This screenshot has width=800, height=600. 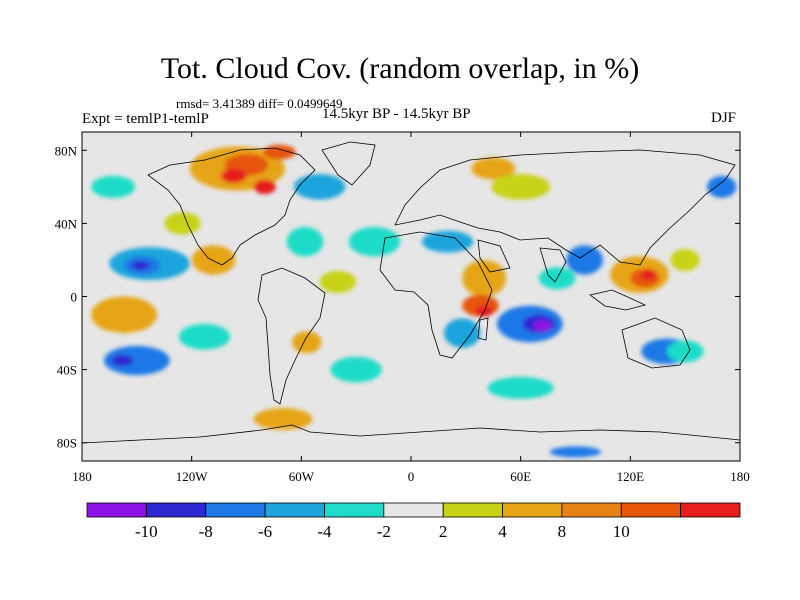 What do you see at coordinates (436, 295) in the screenshot?
I see `coastline-africa` at bounding box center [436, 295].